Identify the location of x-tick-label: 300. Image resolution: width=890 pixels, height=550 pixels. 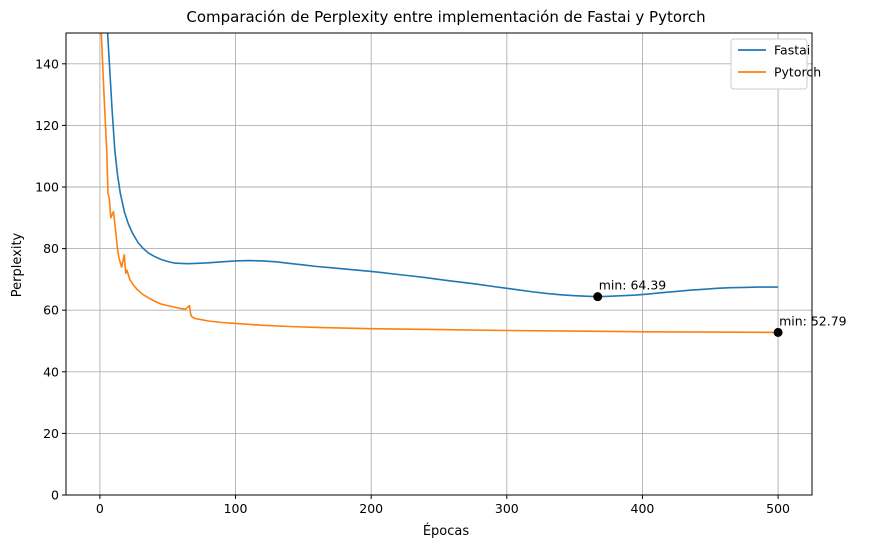
(507, 508).